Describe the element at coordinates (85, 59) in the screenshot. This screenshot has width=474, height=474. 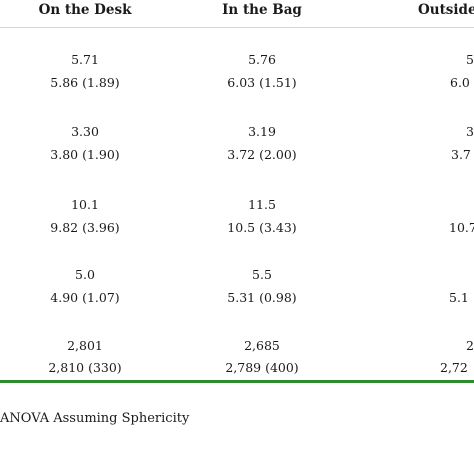
I see `table-cell: 5.71` at that location.